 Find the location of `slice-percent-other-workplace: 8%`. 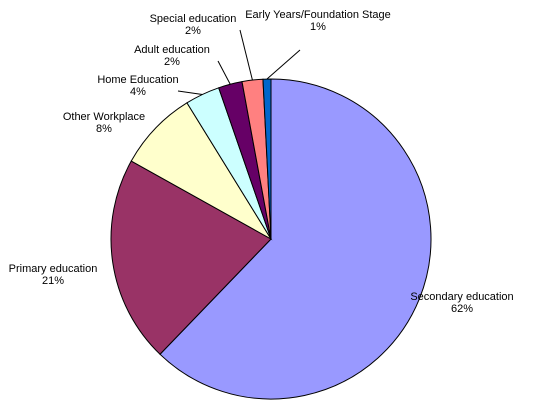

slice-percent-other-workplace: 8% is located at coordinates (104, 129).